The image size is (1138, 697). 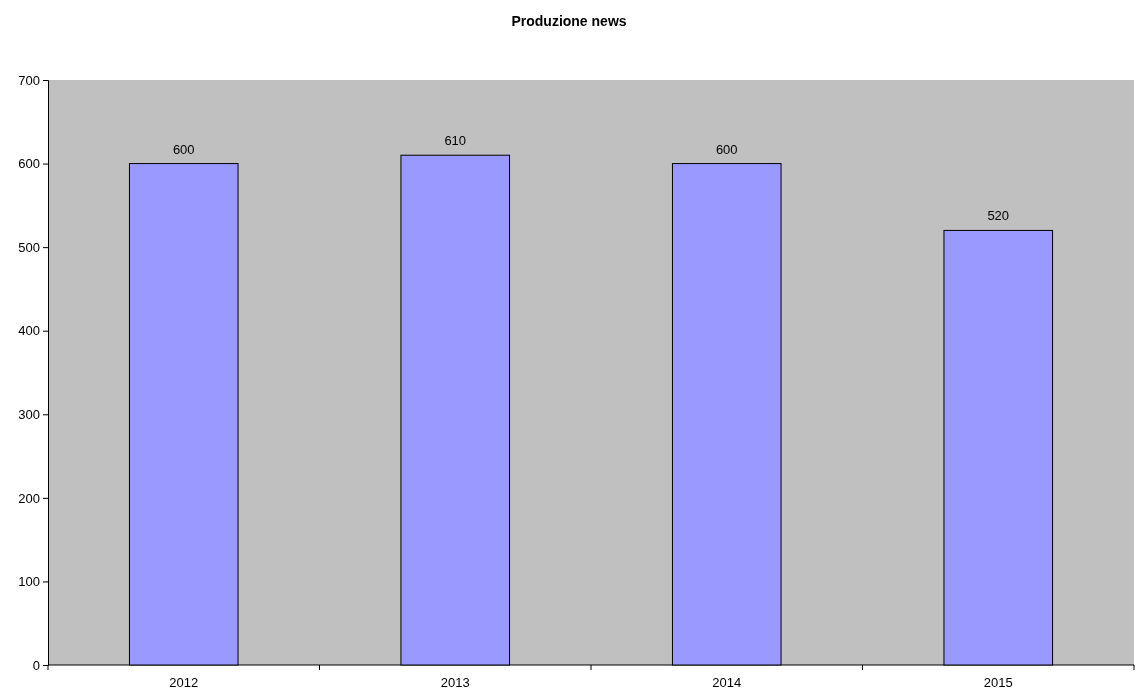 I want to click on y-tick-label: 500, so click(x=29, y=247).